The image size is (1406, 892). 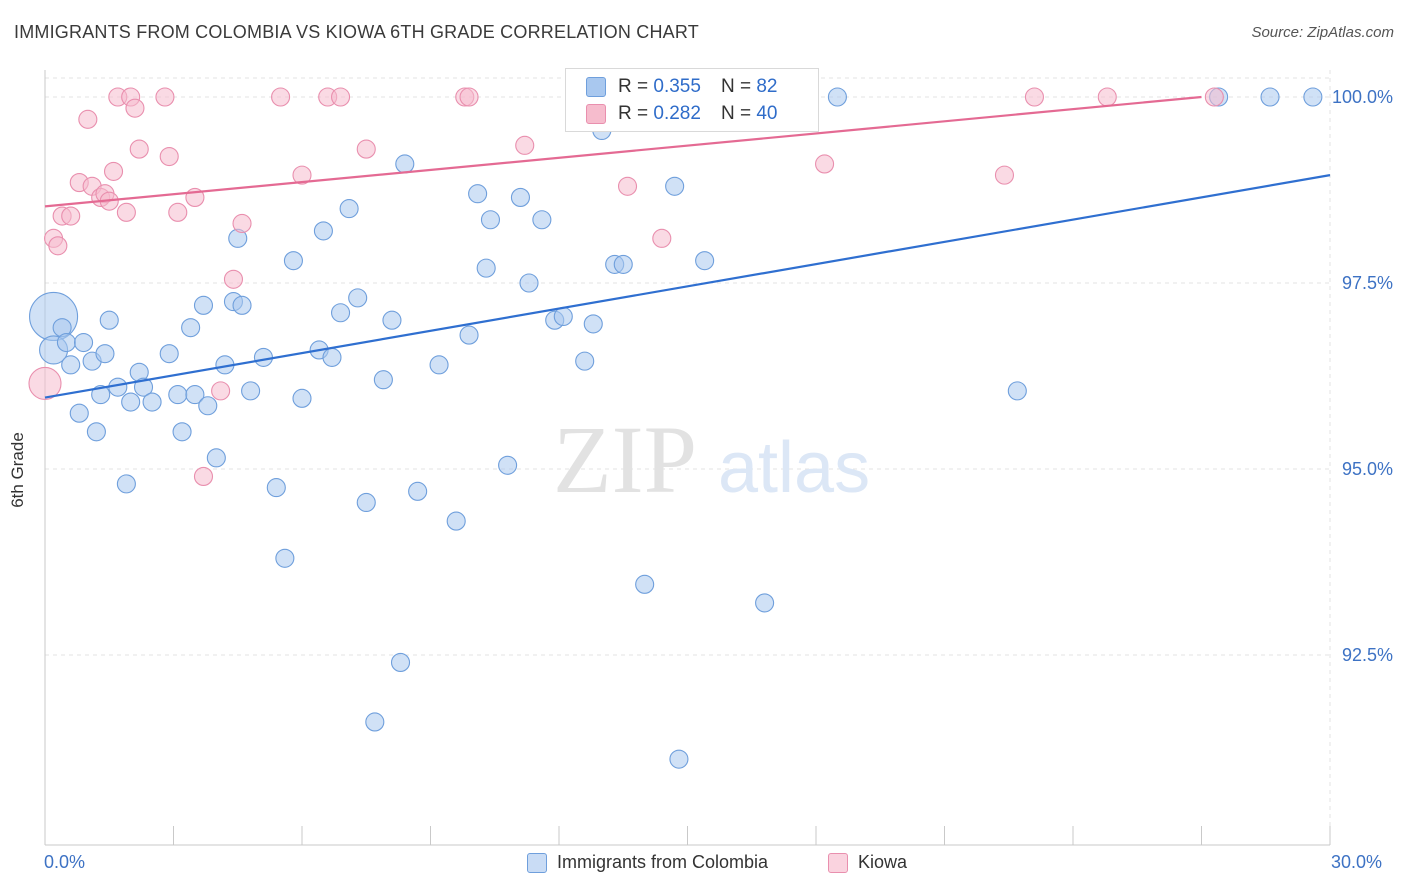 I want to click on stats-row-kiowa: R = 0.282 N = 40, so click(x=681, y=114).